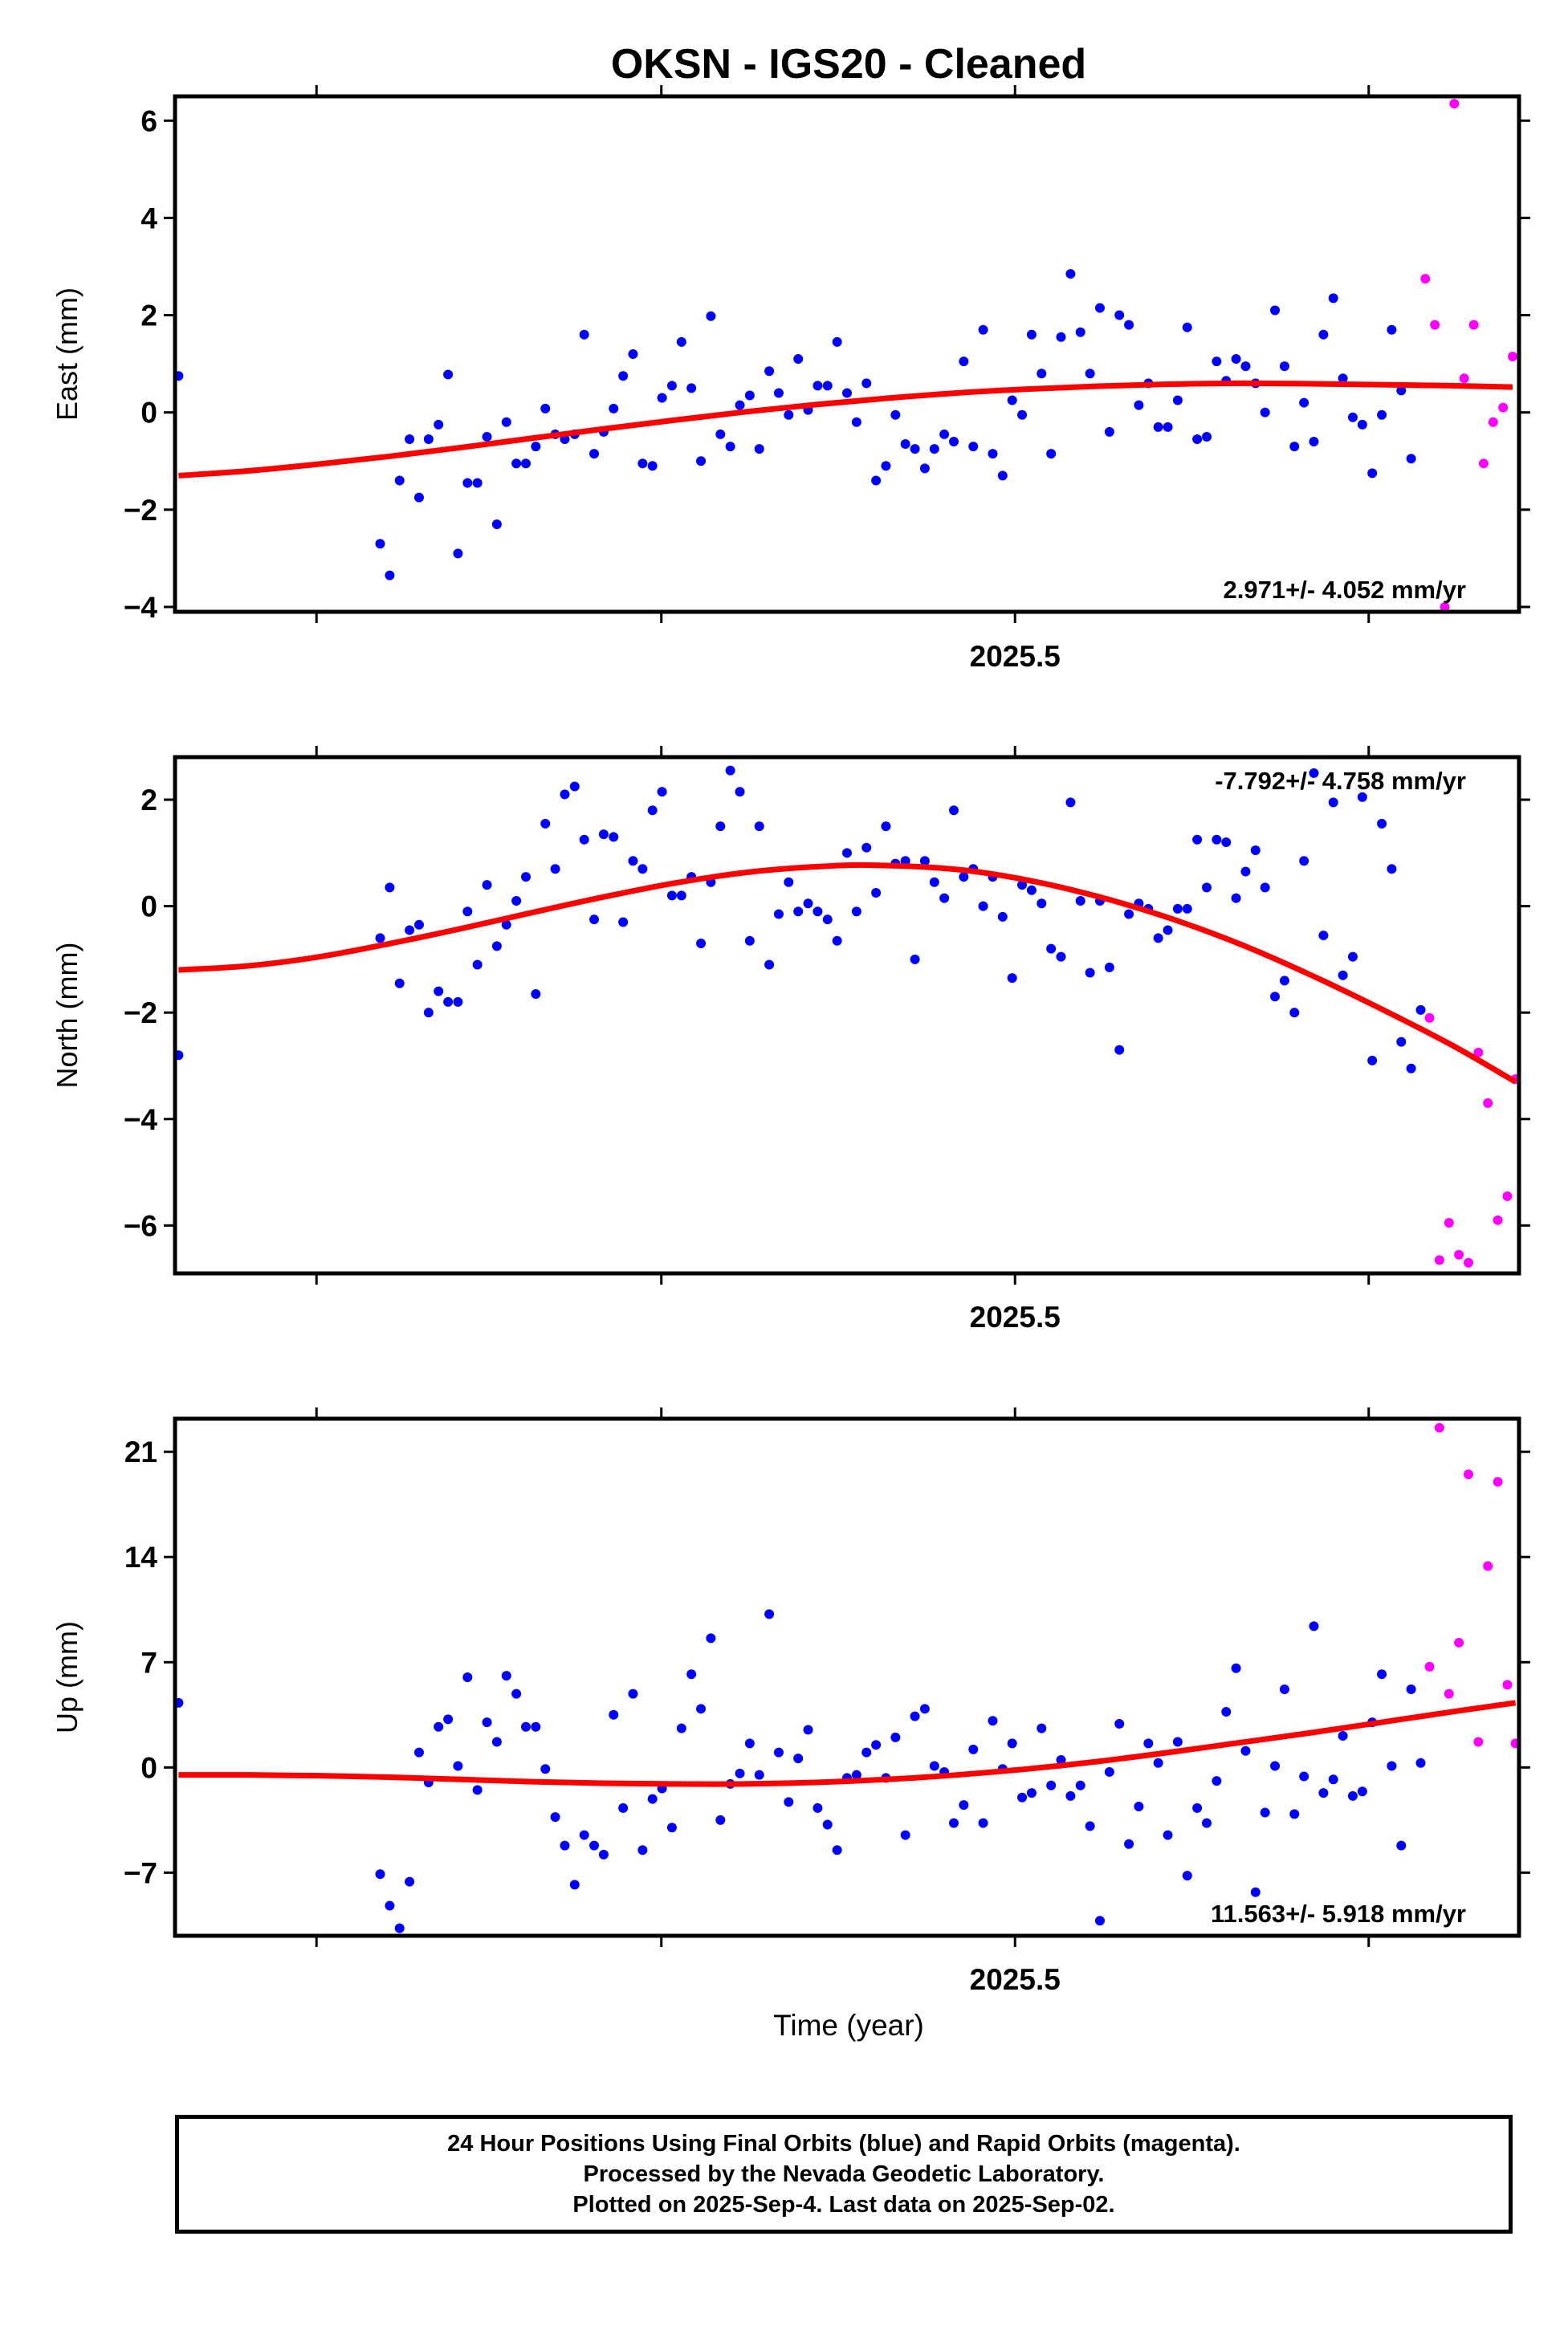 This screenshot has width=1568, height=2330. What do you see at coordinates (140, 1012) in the screenshot?
I see `north-y-tick-label: −2` at bounding box center [140, 1012].